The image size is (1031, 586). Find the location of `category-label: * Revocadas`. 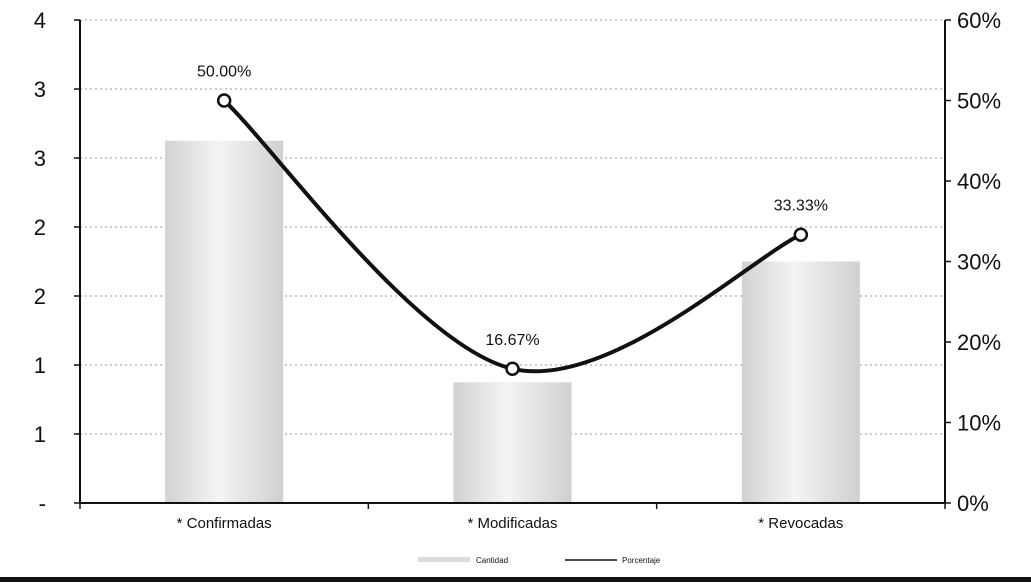

category-label: * Revocadas is located at coordinates (800, 523).